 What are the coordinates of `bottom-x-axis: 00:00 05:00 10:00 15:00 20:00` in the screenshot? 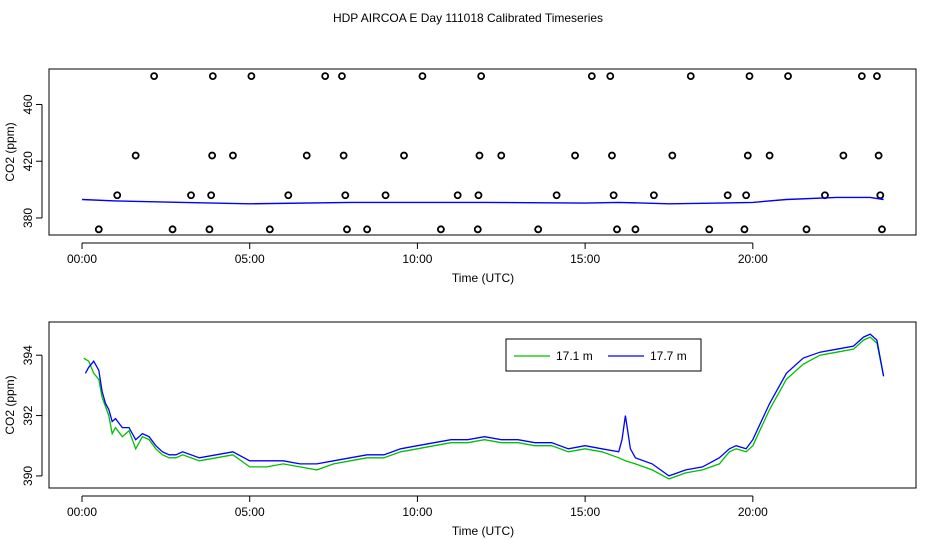 It's located at (417, 507).